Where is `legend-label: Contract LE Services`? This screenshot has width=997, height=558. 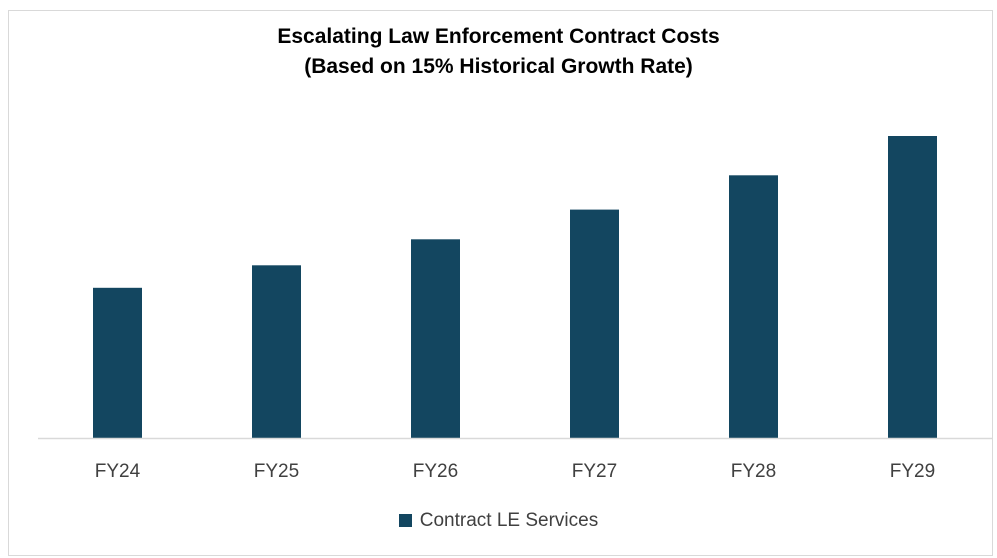
legend-label: Contract LE Services is located at coordinates (509, 520).